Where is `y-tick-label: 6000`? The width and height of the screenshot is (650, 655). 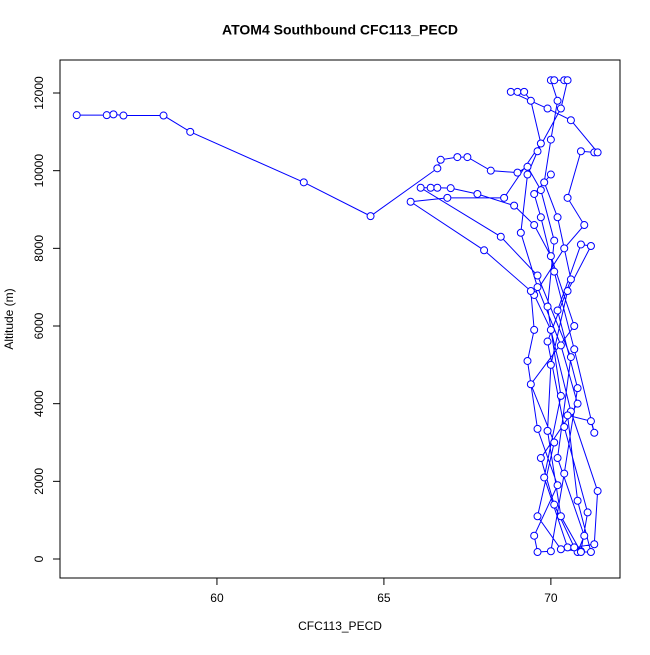
y-tick-label: 6000 is located at coordinates (39, 325).